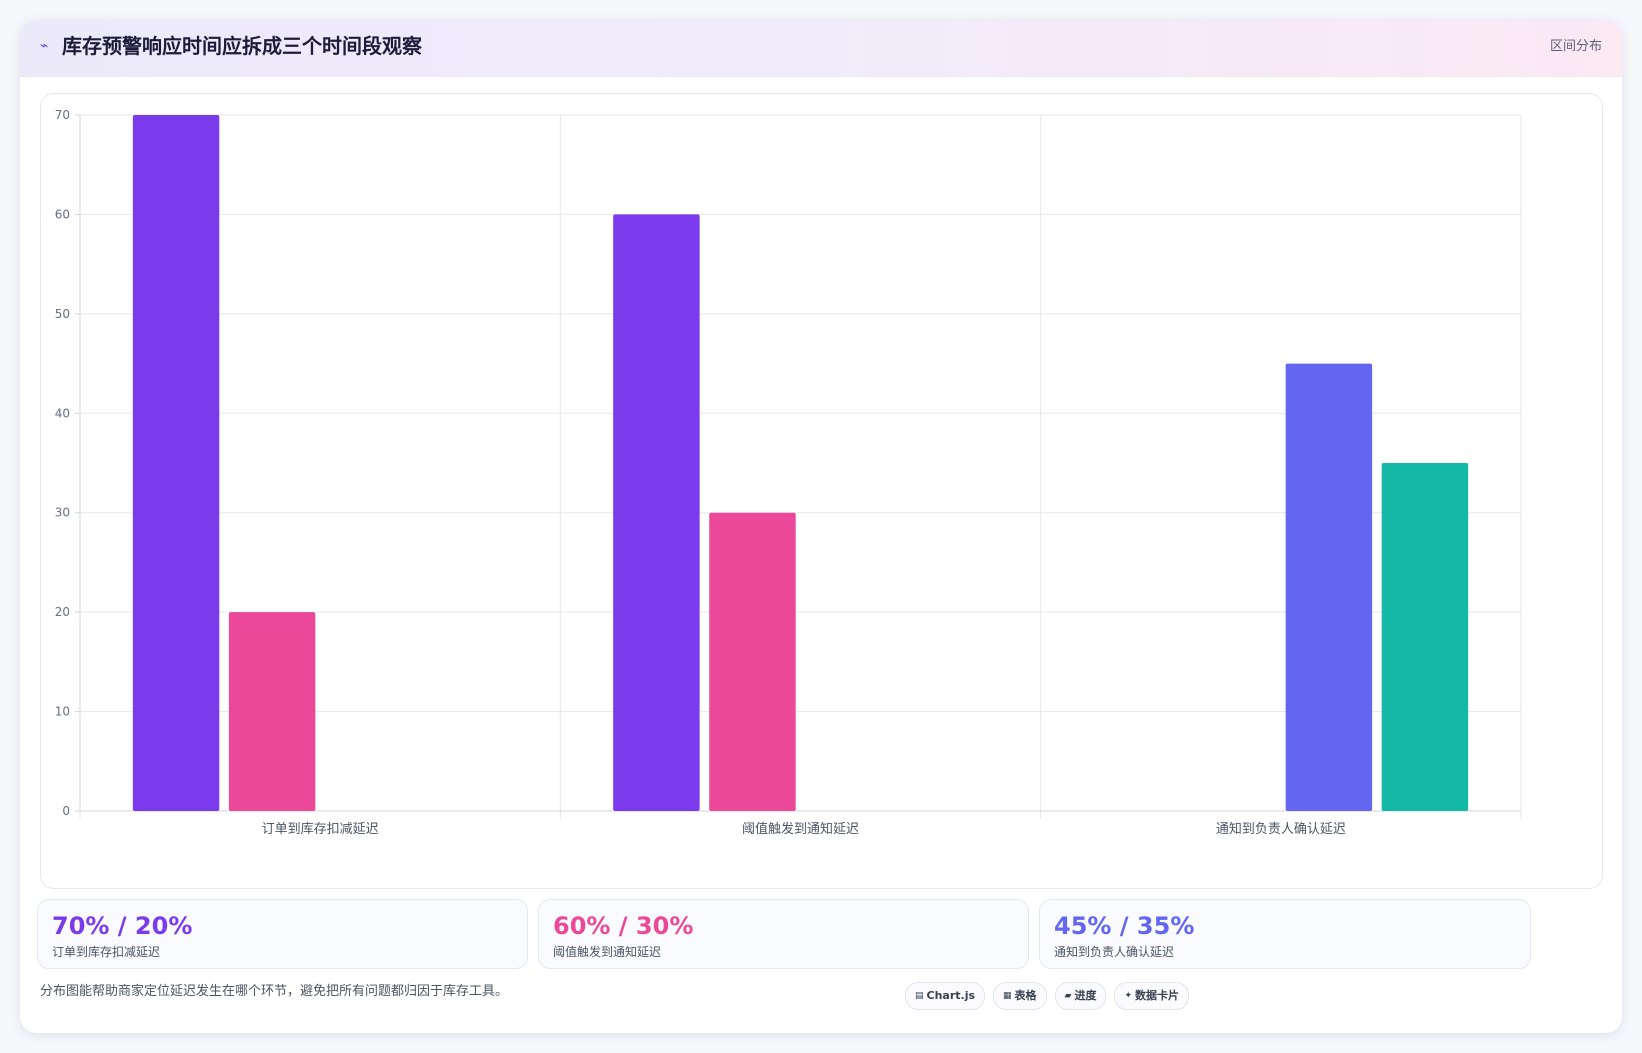  What do you see at coordinates (66, 811) in the screenshot?
I see `y-tick-label: 0` at bounding box center [66, 811].